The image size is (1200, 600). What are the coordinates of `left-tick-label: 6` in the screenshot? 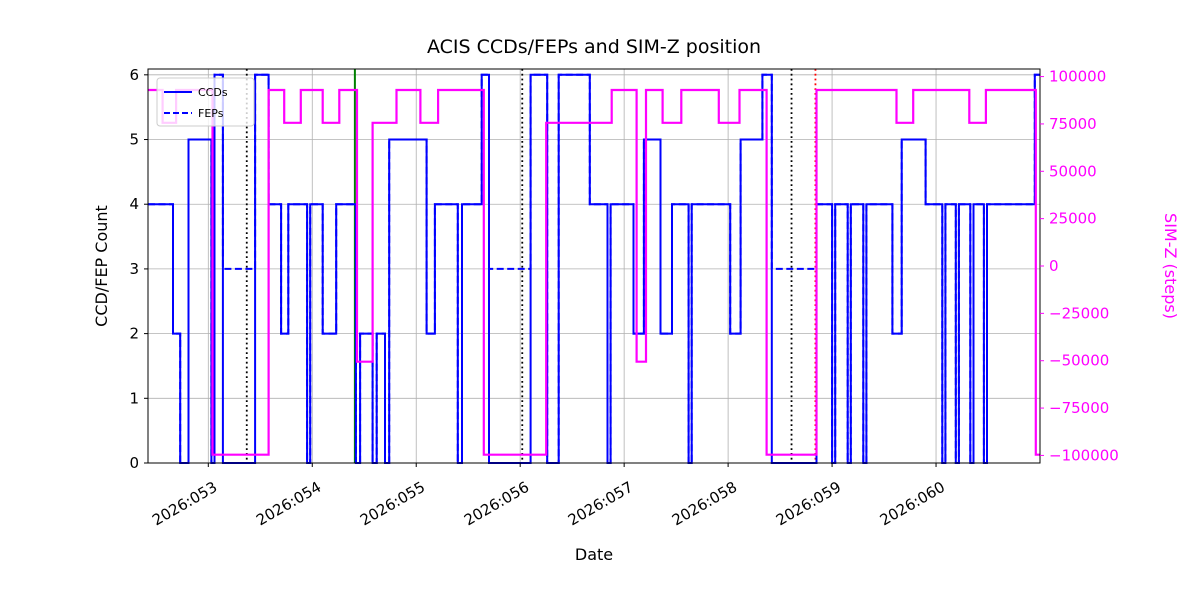 It's located at (134, 75).